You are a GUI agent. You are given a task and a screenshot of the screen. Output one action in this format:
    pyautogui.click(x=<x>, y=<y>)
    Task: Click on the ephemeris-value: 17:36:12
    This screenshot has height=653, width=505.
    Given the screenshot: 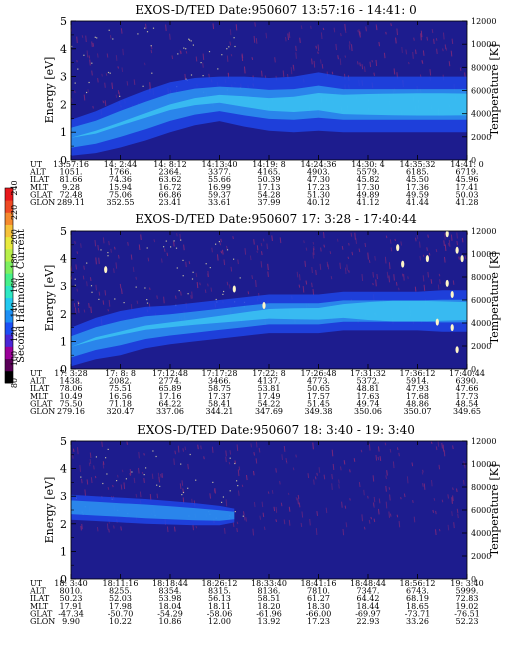 What is the action you would take?
    pyautogui.click(x=418, y=373)
    